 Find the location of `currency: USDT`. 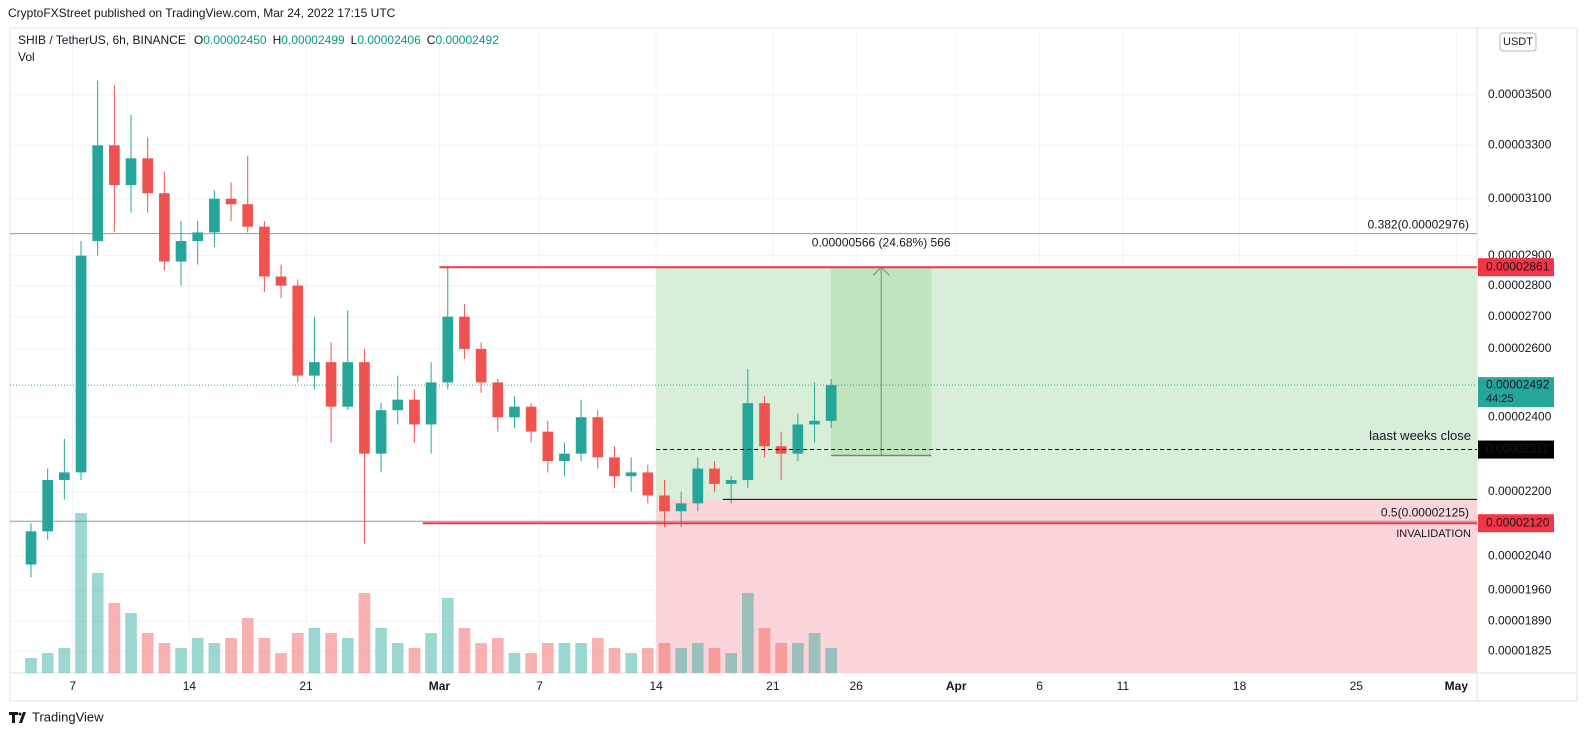

currency: USDT is located at coordinates (1518, 42).